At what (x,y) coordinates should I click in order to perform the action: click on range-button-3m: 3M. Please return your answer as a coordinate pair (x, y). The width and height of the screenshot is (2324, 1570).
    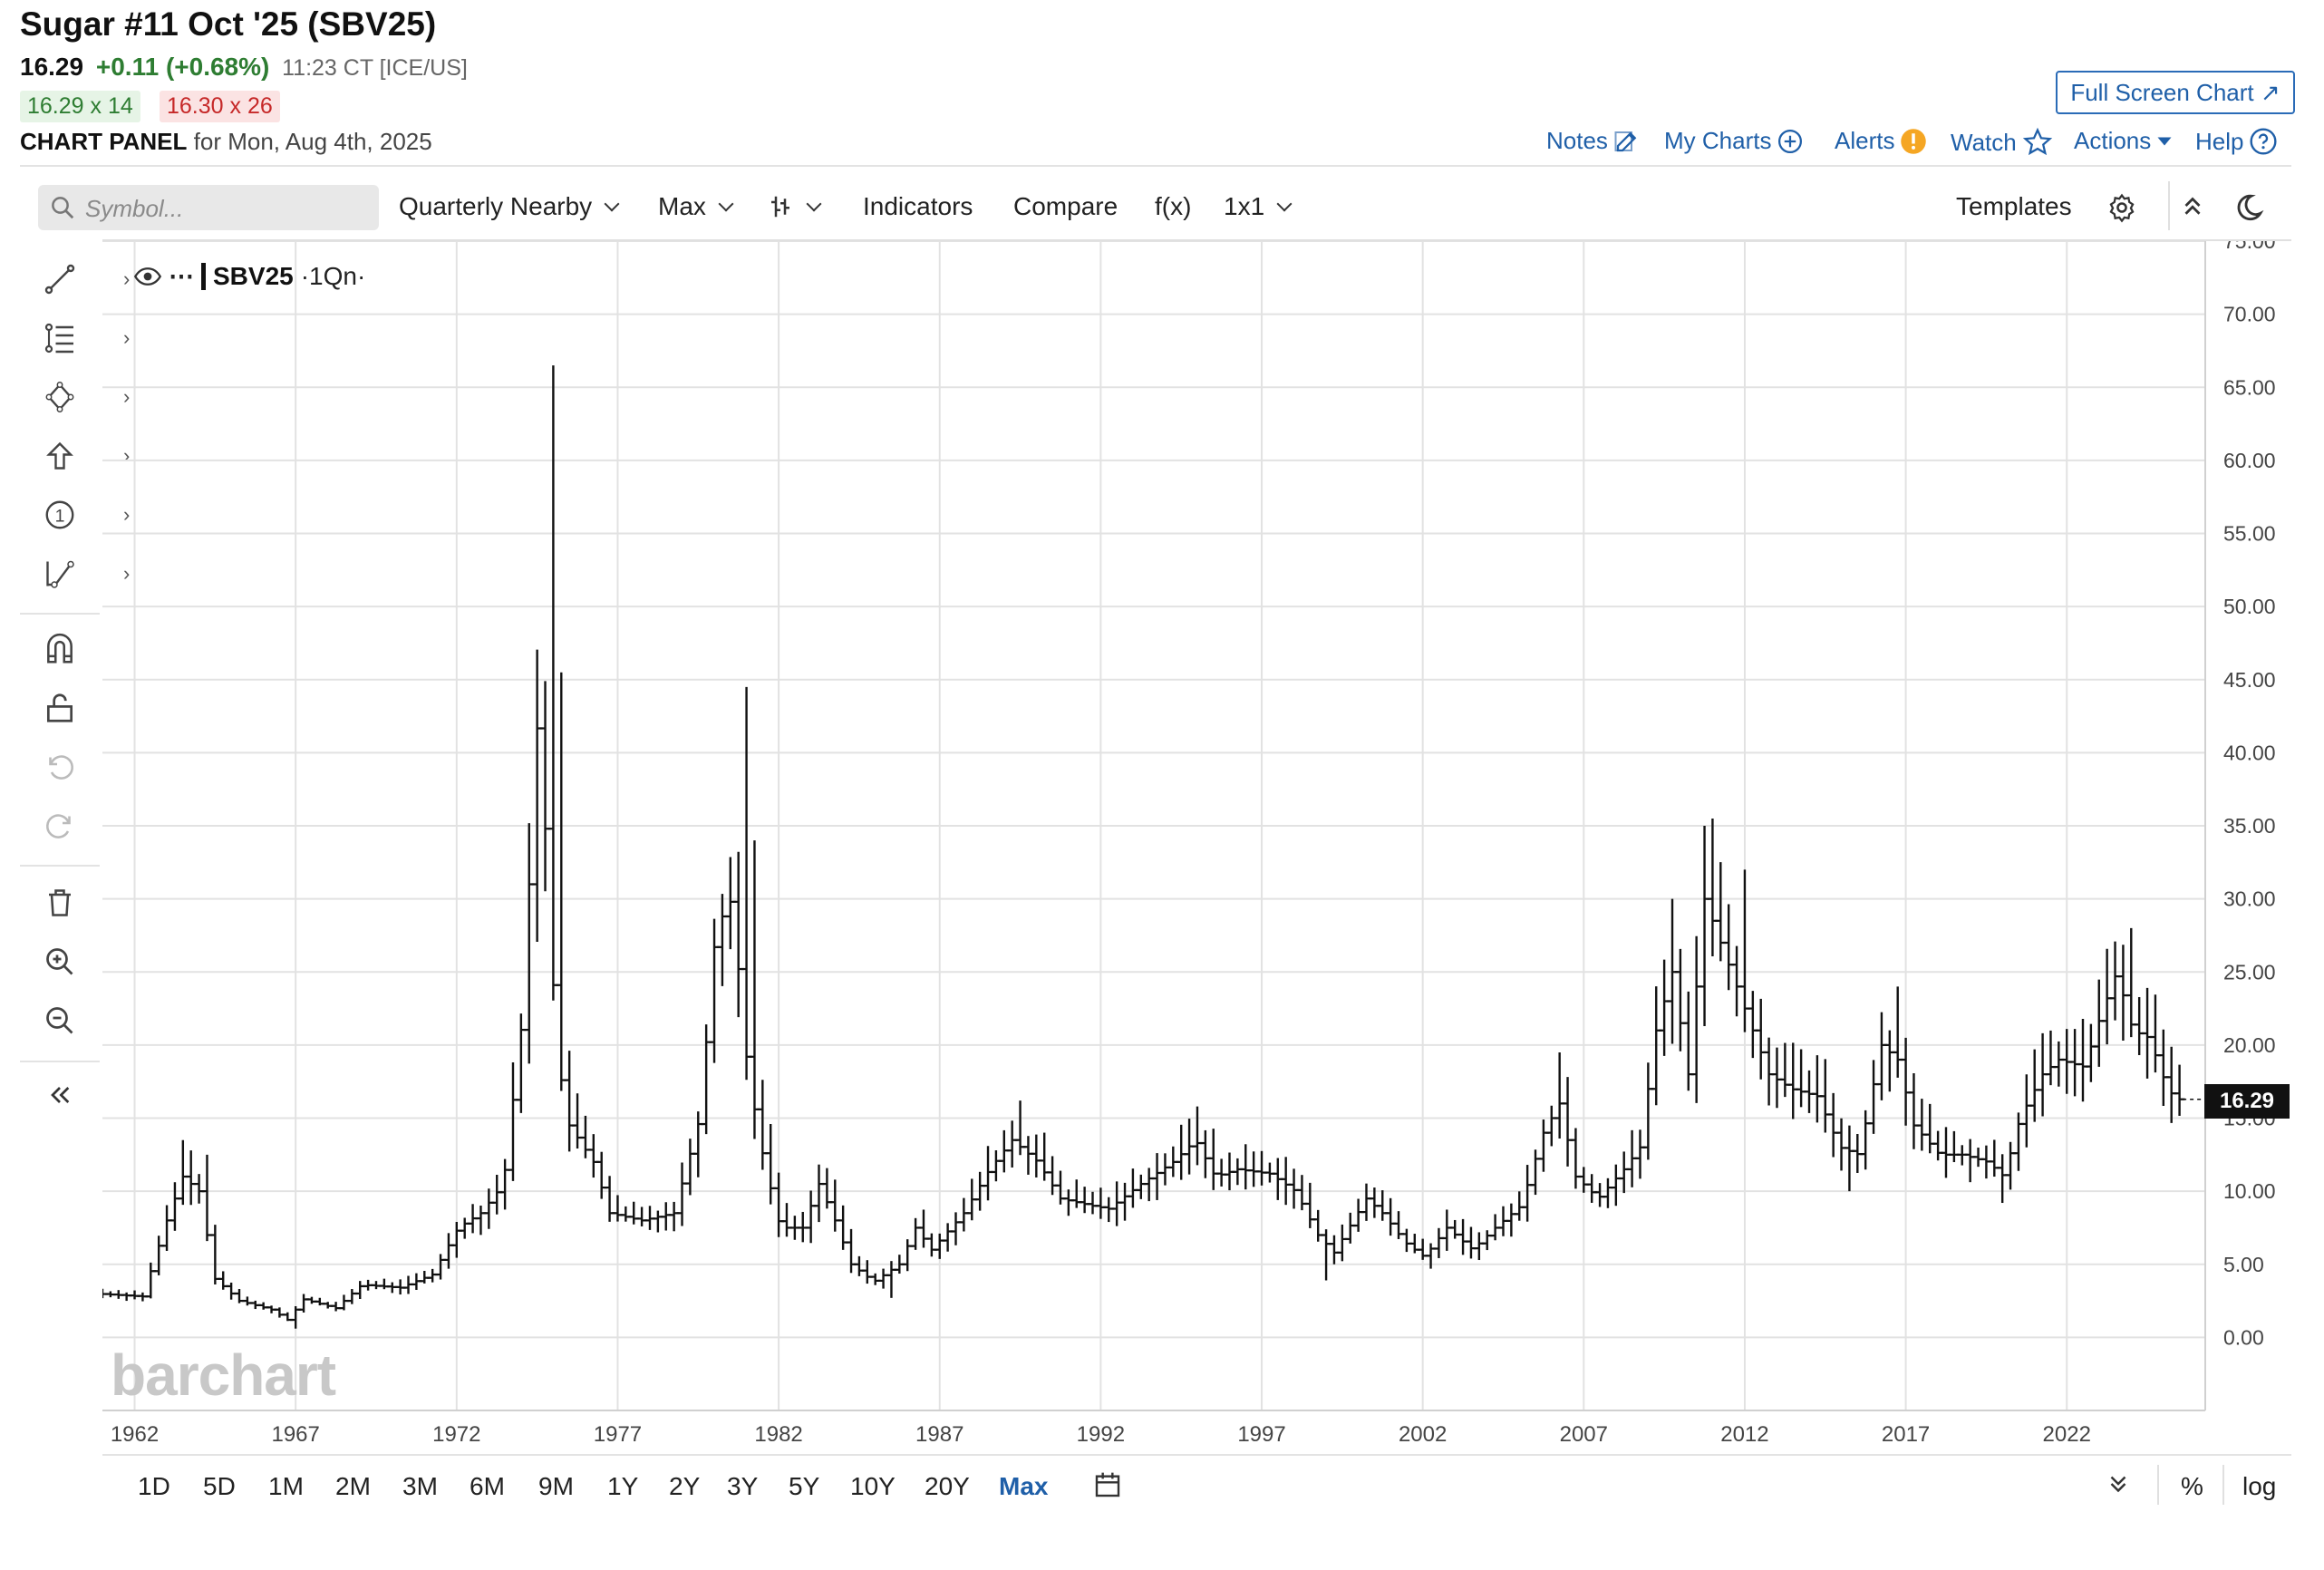
    Looking at the image, I should click on (420, 1486).